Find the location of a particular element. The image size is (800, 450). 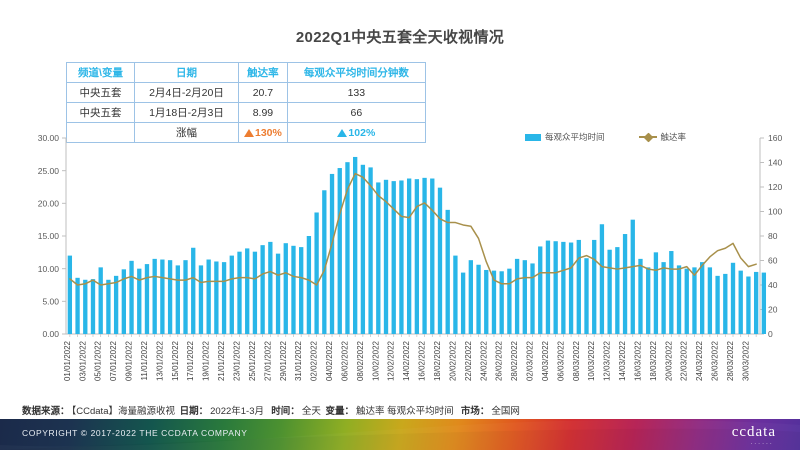

svg-text: 140 is located at coordinates (775, 163).